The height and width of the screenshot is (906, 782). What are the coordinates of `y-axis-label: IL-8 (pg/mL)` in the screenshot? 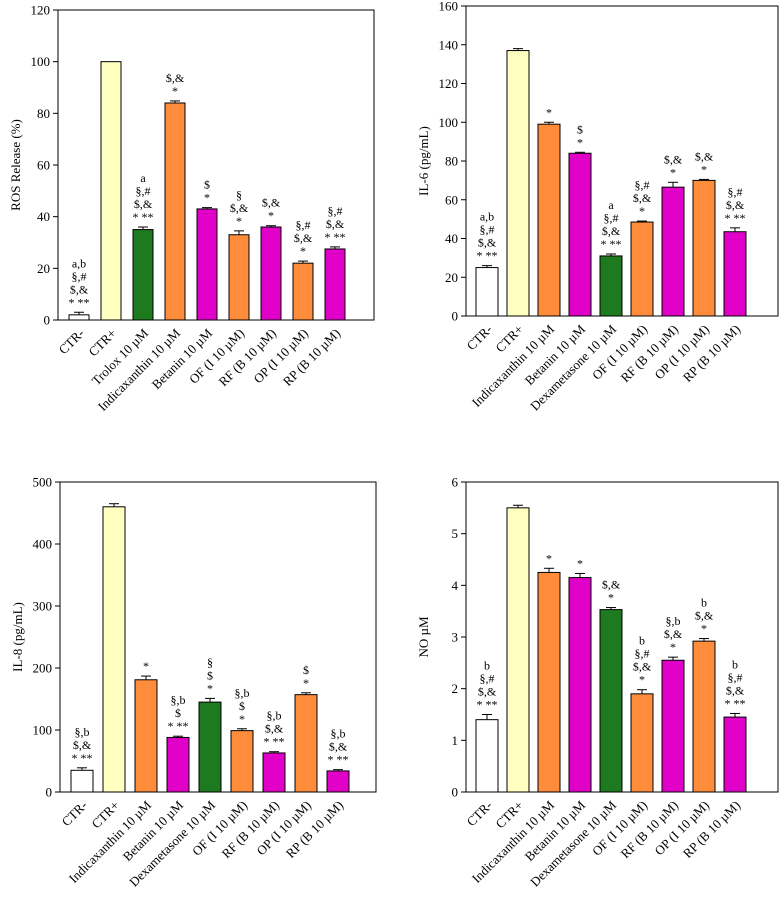 It's located at (17, 637).